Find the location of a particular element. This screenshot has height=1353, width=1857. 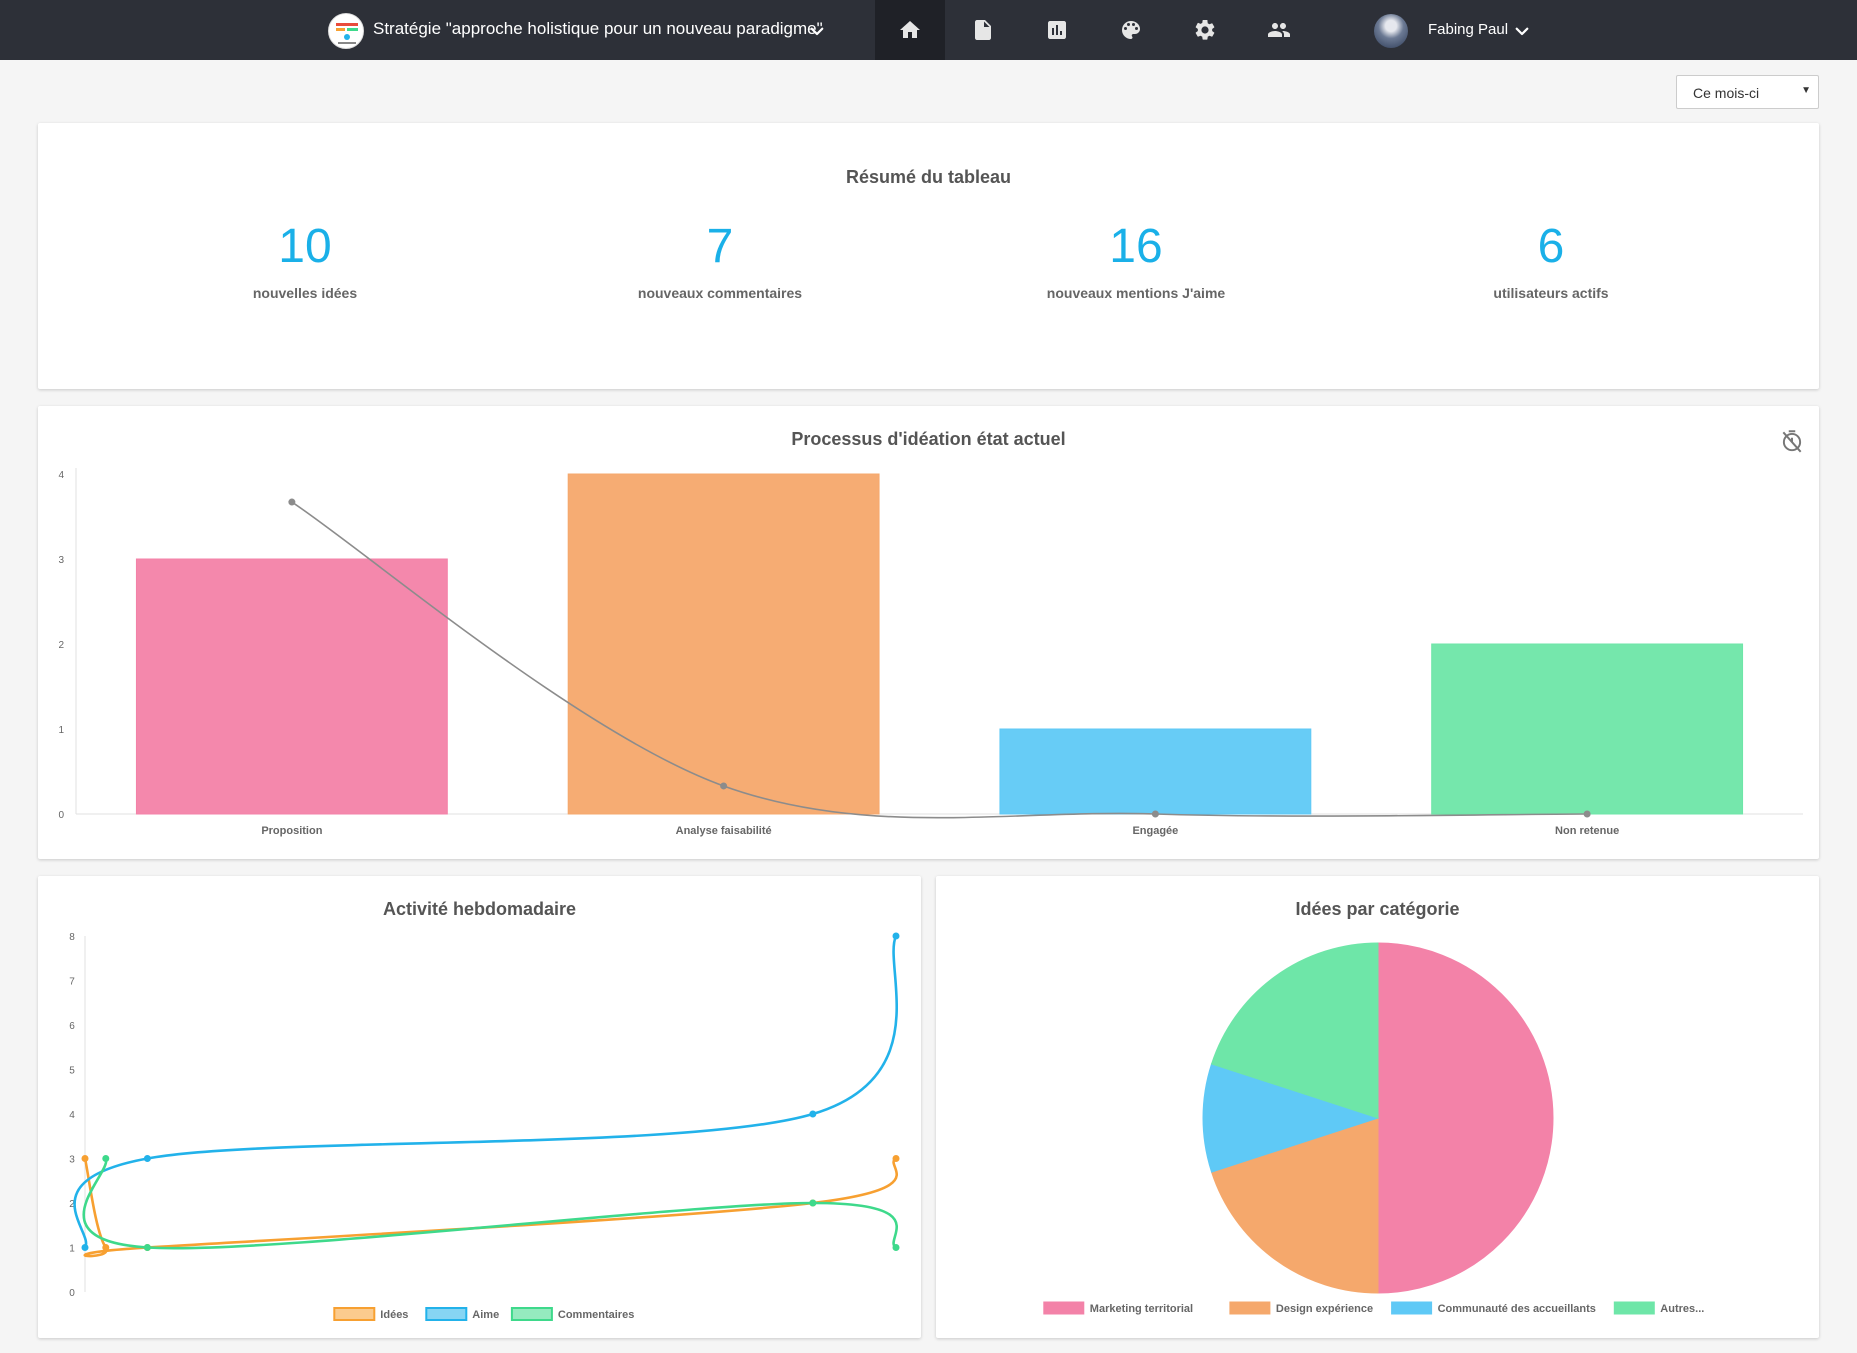

users-icon is located at coordinates (1279, 30).